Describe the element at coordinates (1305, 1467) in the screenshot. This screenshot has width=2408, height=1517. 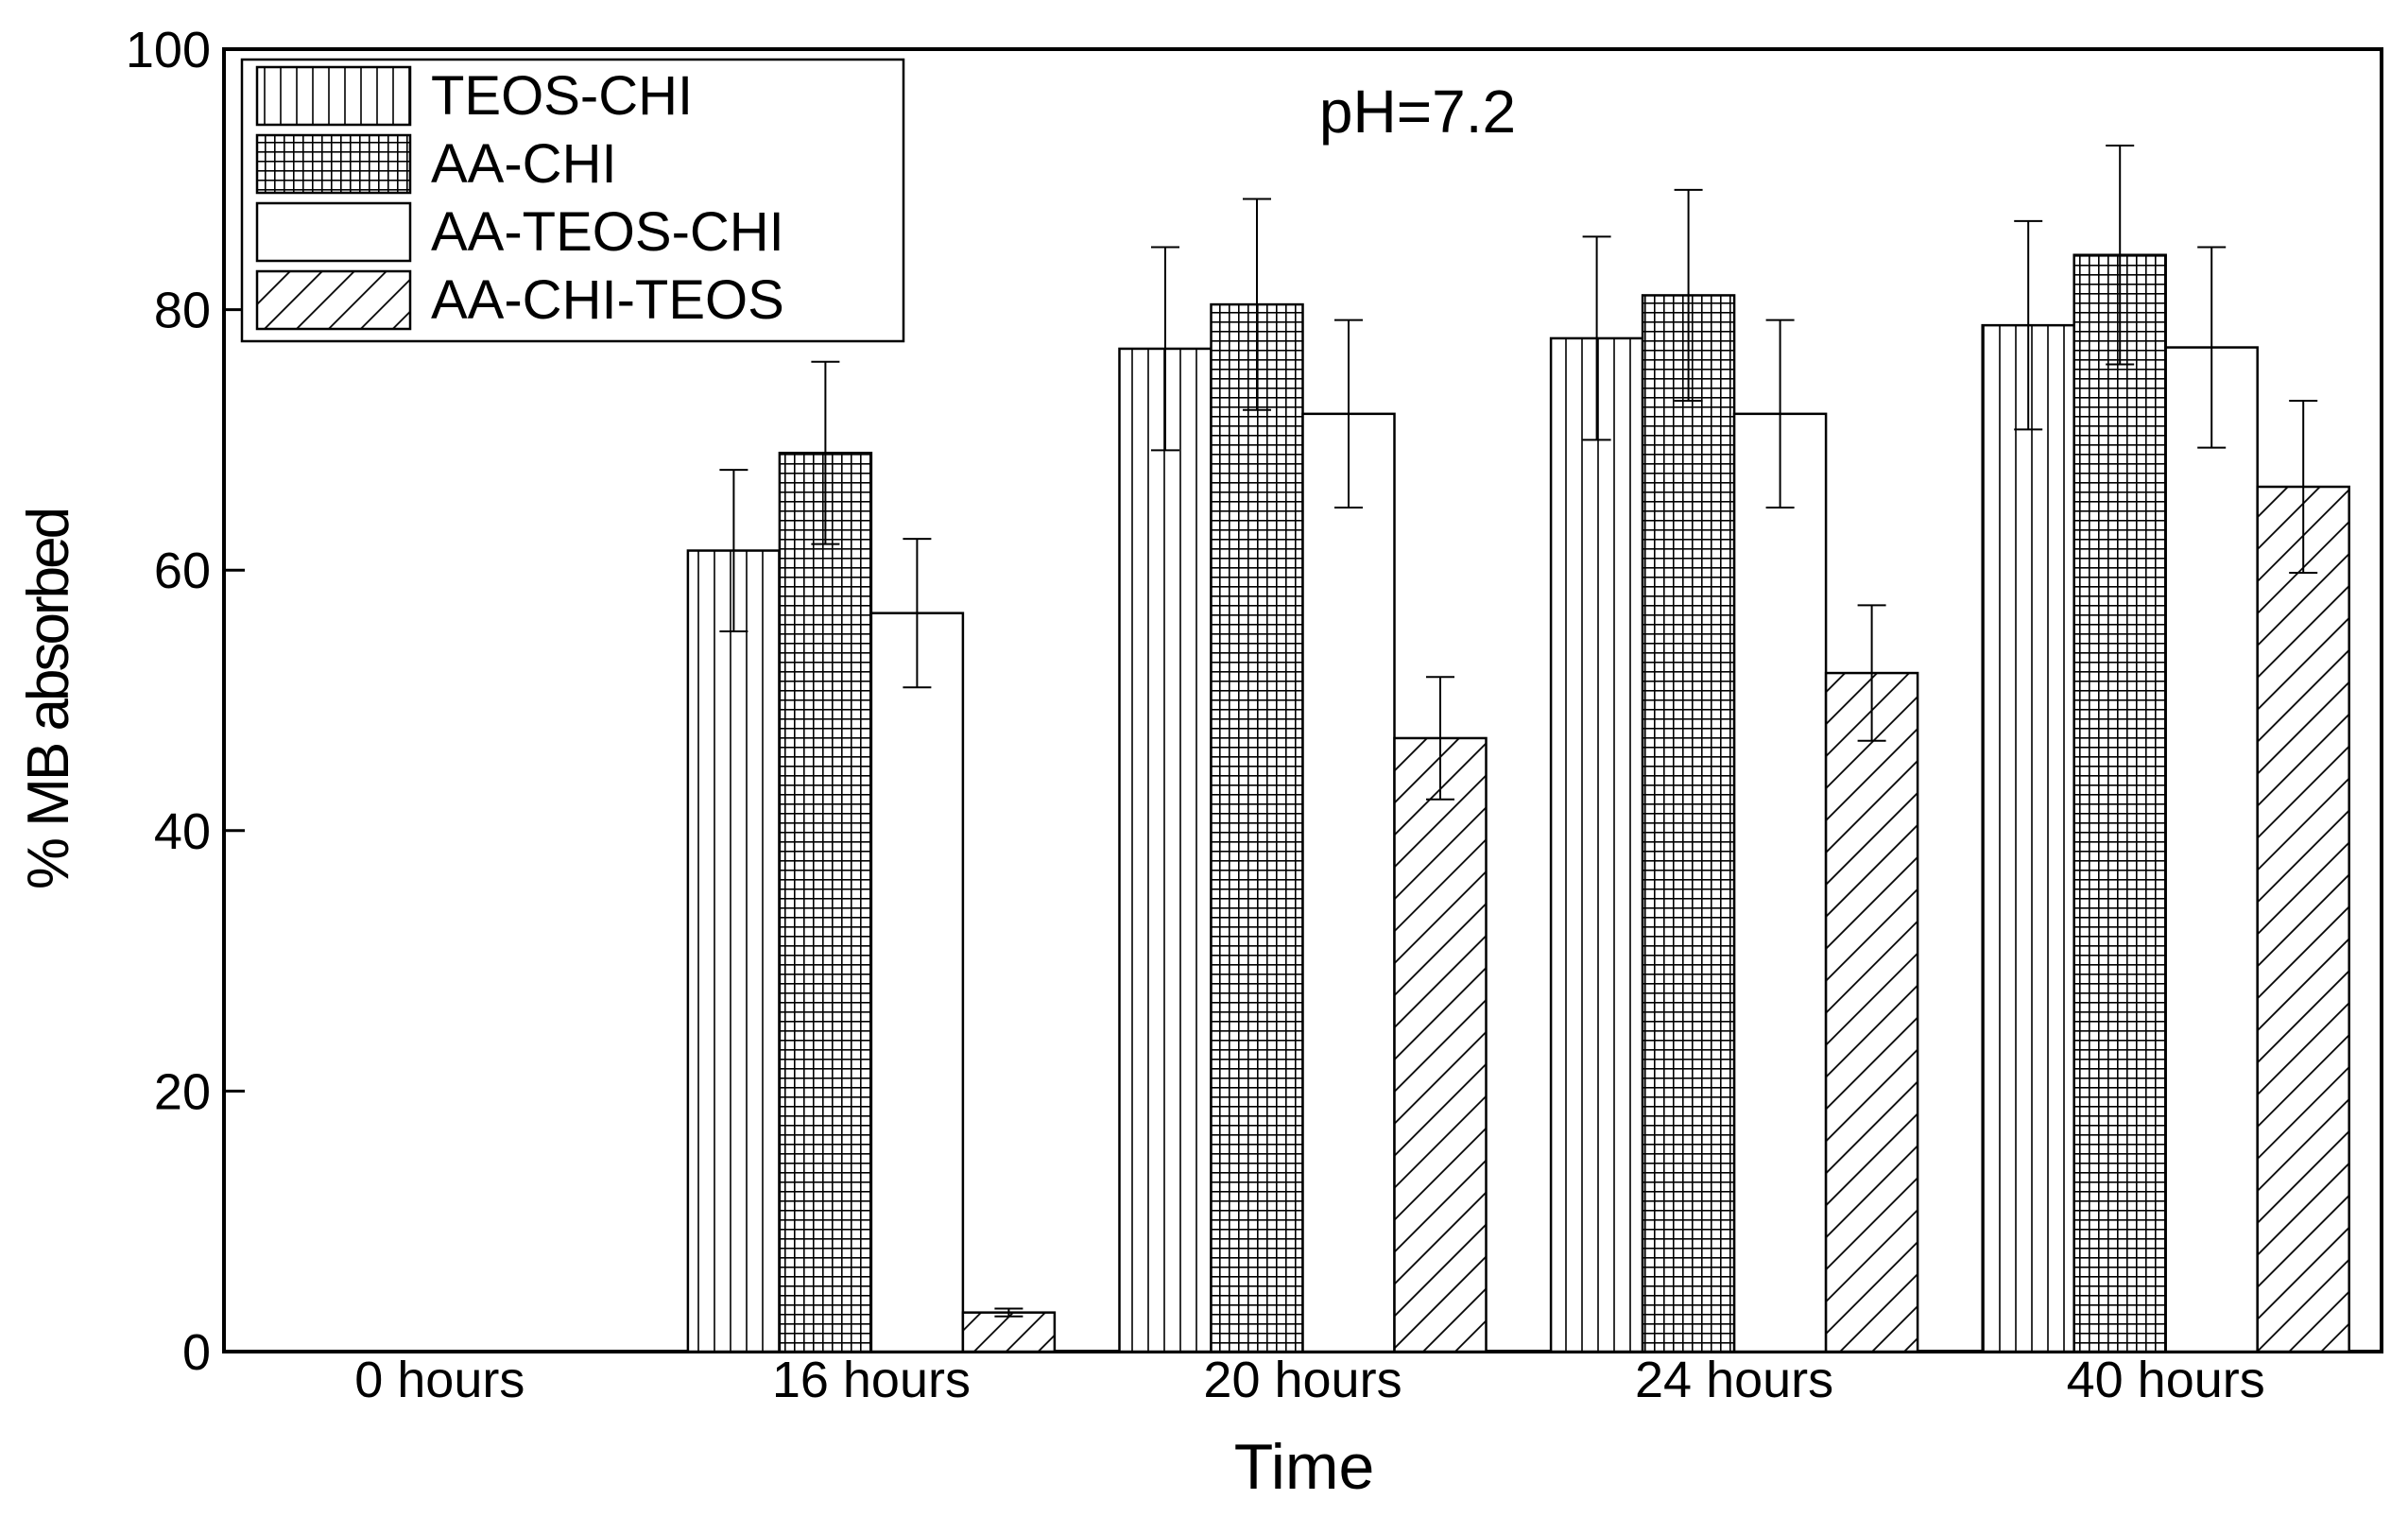
I see `x-axis-title: Time` at that location.